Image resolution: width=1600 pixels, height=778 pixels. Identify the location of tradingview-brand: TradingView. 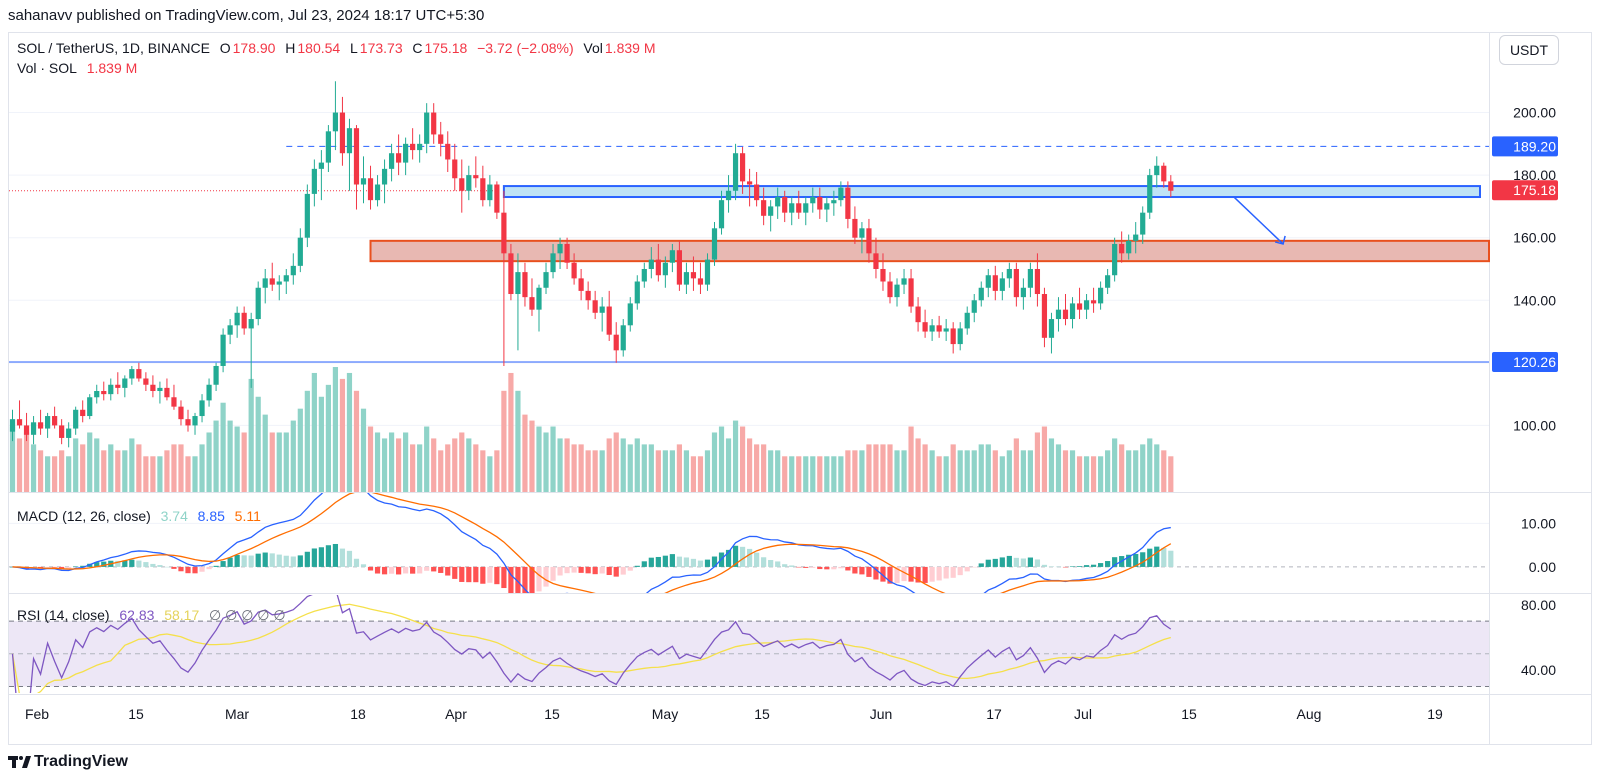
(81, 761).